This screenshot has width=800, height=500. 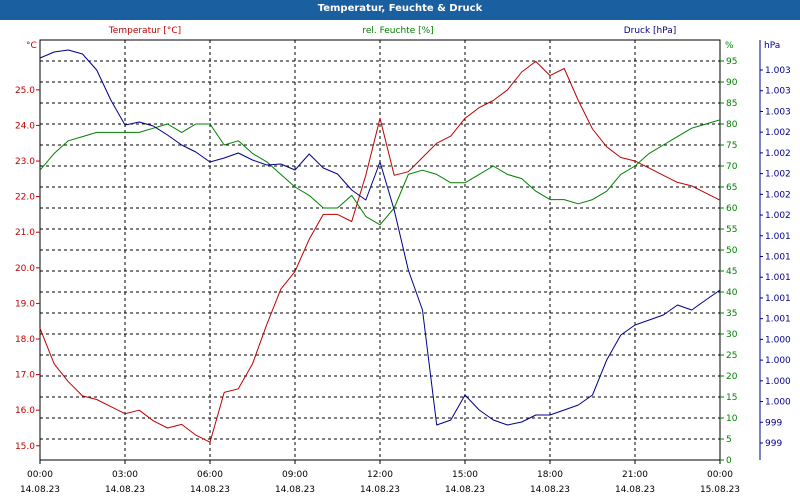 What do you see at coordinates (772, 46) in the screenshot?
I see `pressure-unit: hPa` at bounding box center [772, 46].